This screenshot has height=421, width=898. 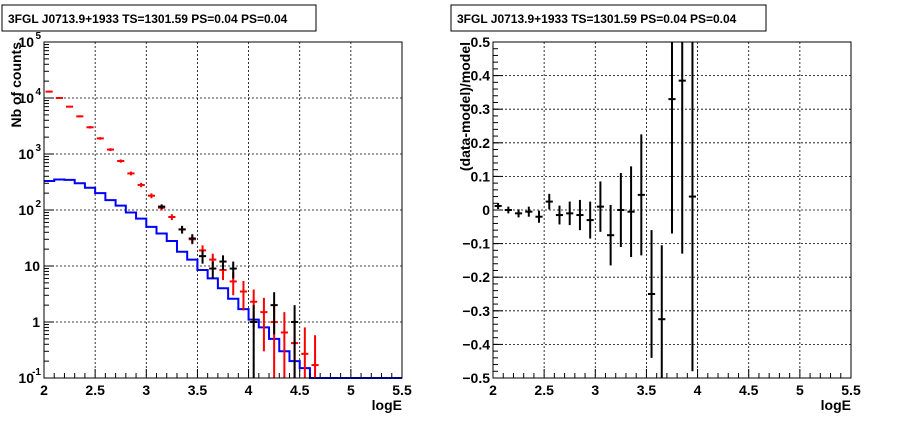 I want to click on y-tick-label: 0.1, so click(x=481, y=176).